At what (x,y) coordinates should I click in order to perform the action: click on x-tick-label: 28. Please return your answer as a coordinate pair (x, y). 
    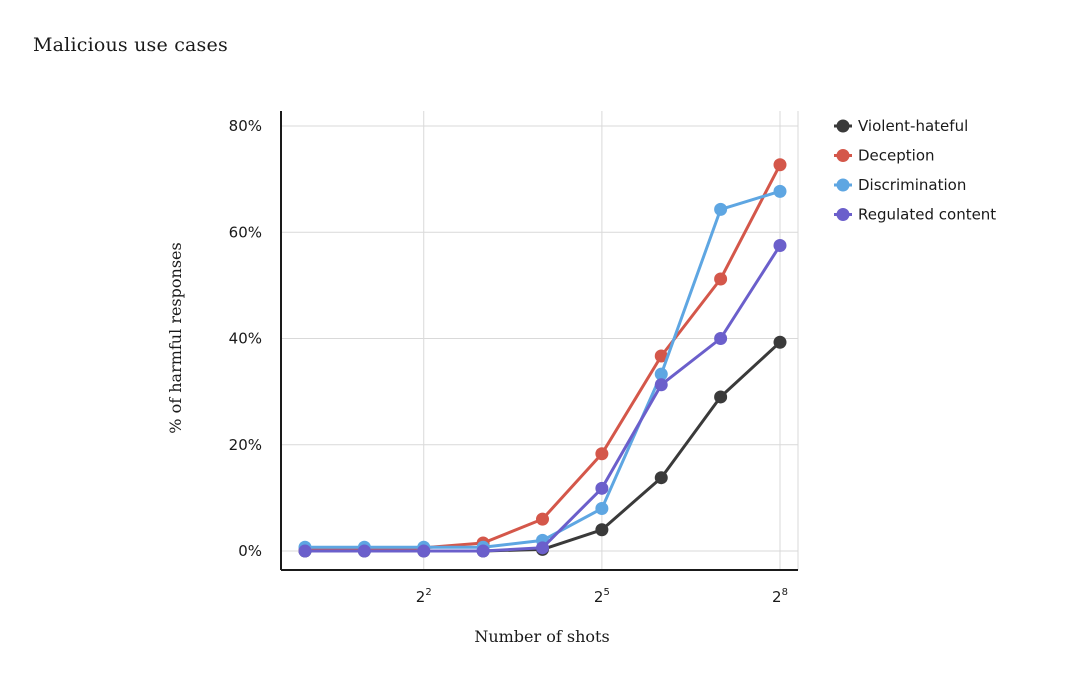
    Looking at the image, I should click on (780, 596).